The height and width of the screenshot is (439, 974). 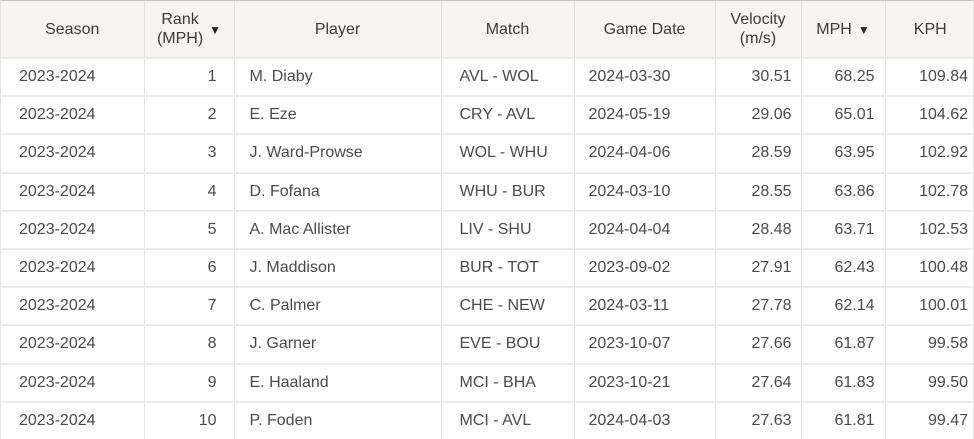 I want to click on cell-mph: 61.83, so click(x=843, y=383).